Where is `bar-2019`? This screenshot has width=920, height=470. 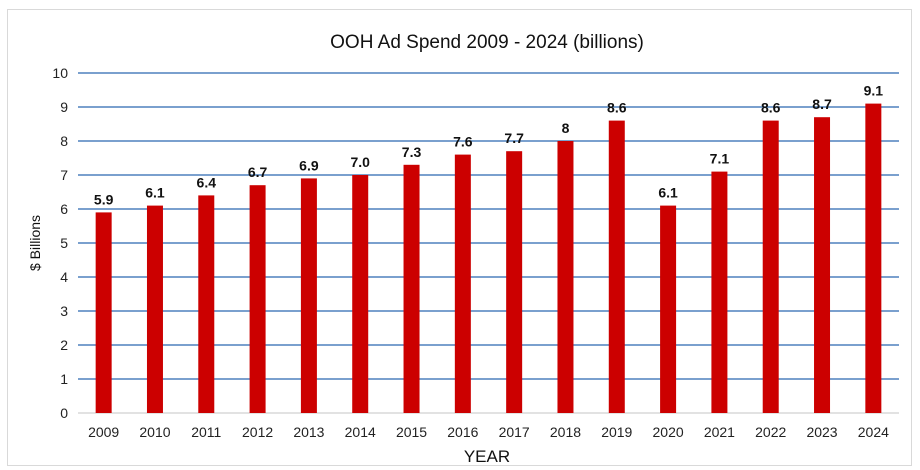
bar-2019 is located at coordinates (616, 266).